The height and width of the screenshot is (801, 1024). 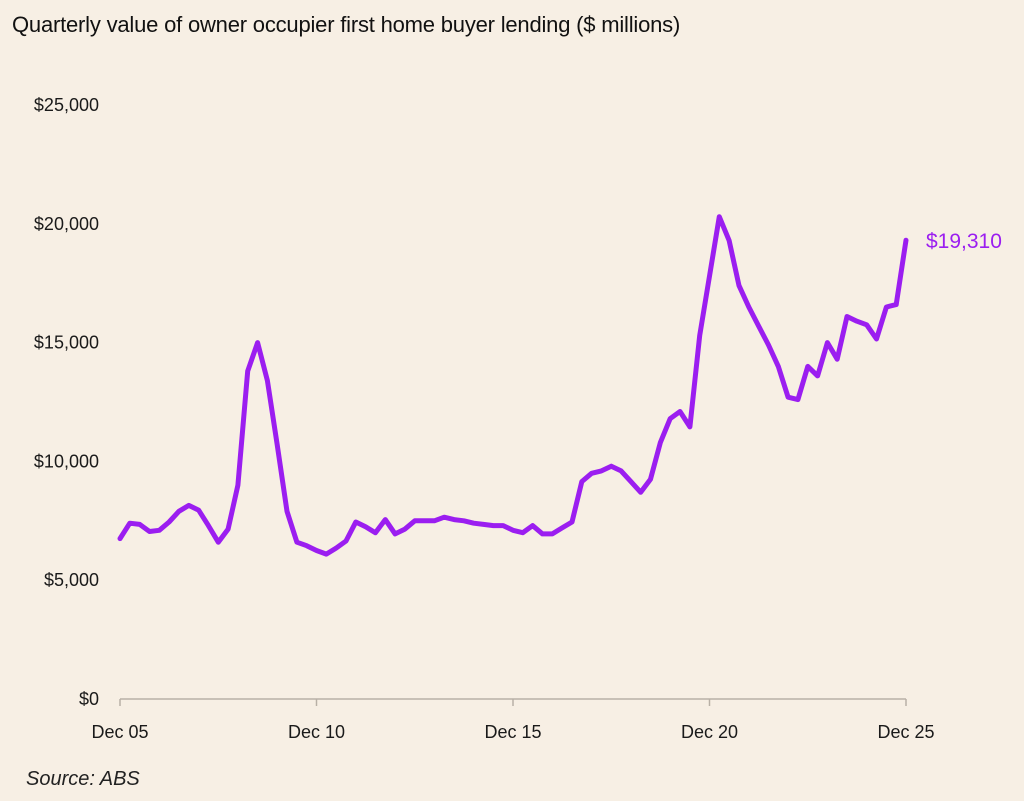 What do you see at coordinates (83, 779) in the screenshot?
I see `source-note: Source: ABS` at bounding box center [83, 779].